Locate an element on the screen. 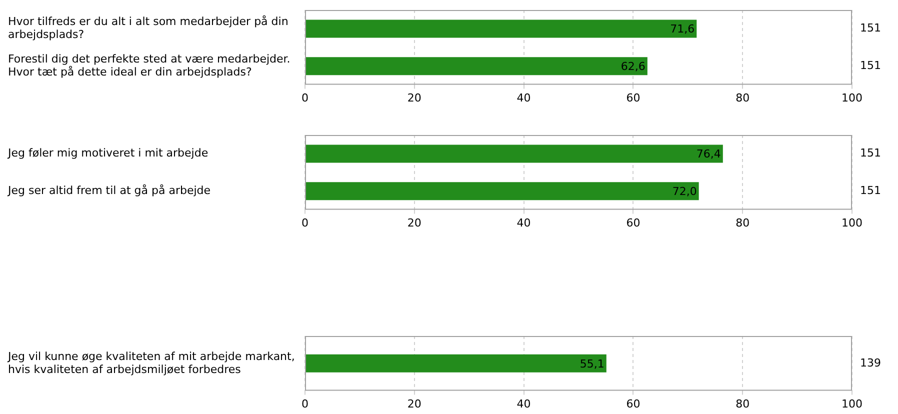 This screenshot has width=898, height=414. text: 139 is located at coordinates (870, 363).